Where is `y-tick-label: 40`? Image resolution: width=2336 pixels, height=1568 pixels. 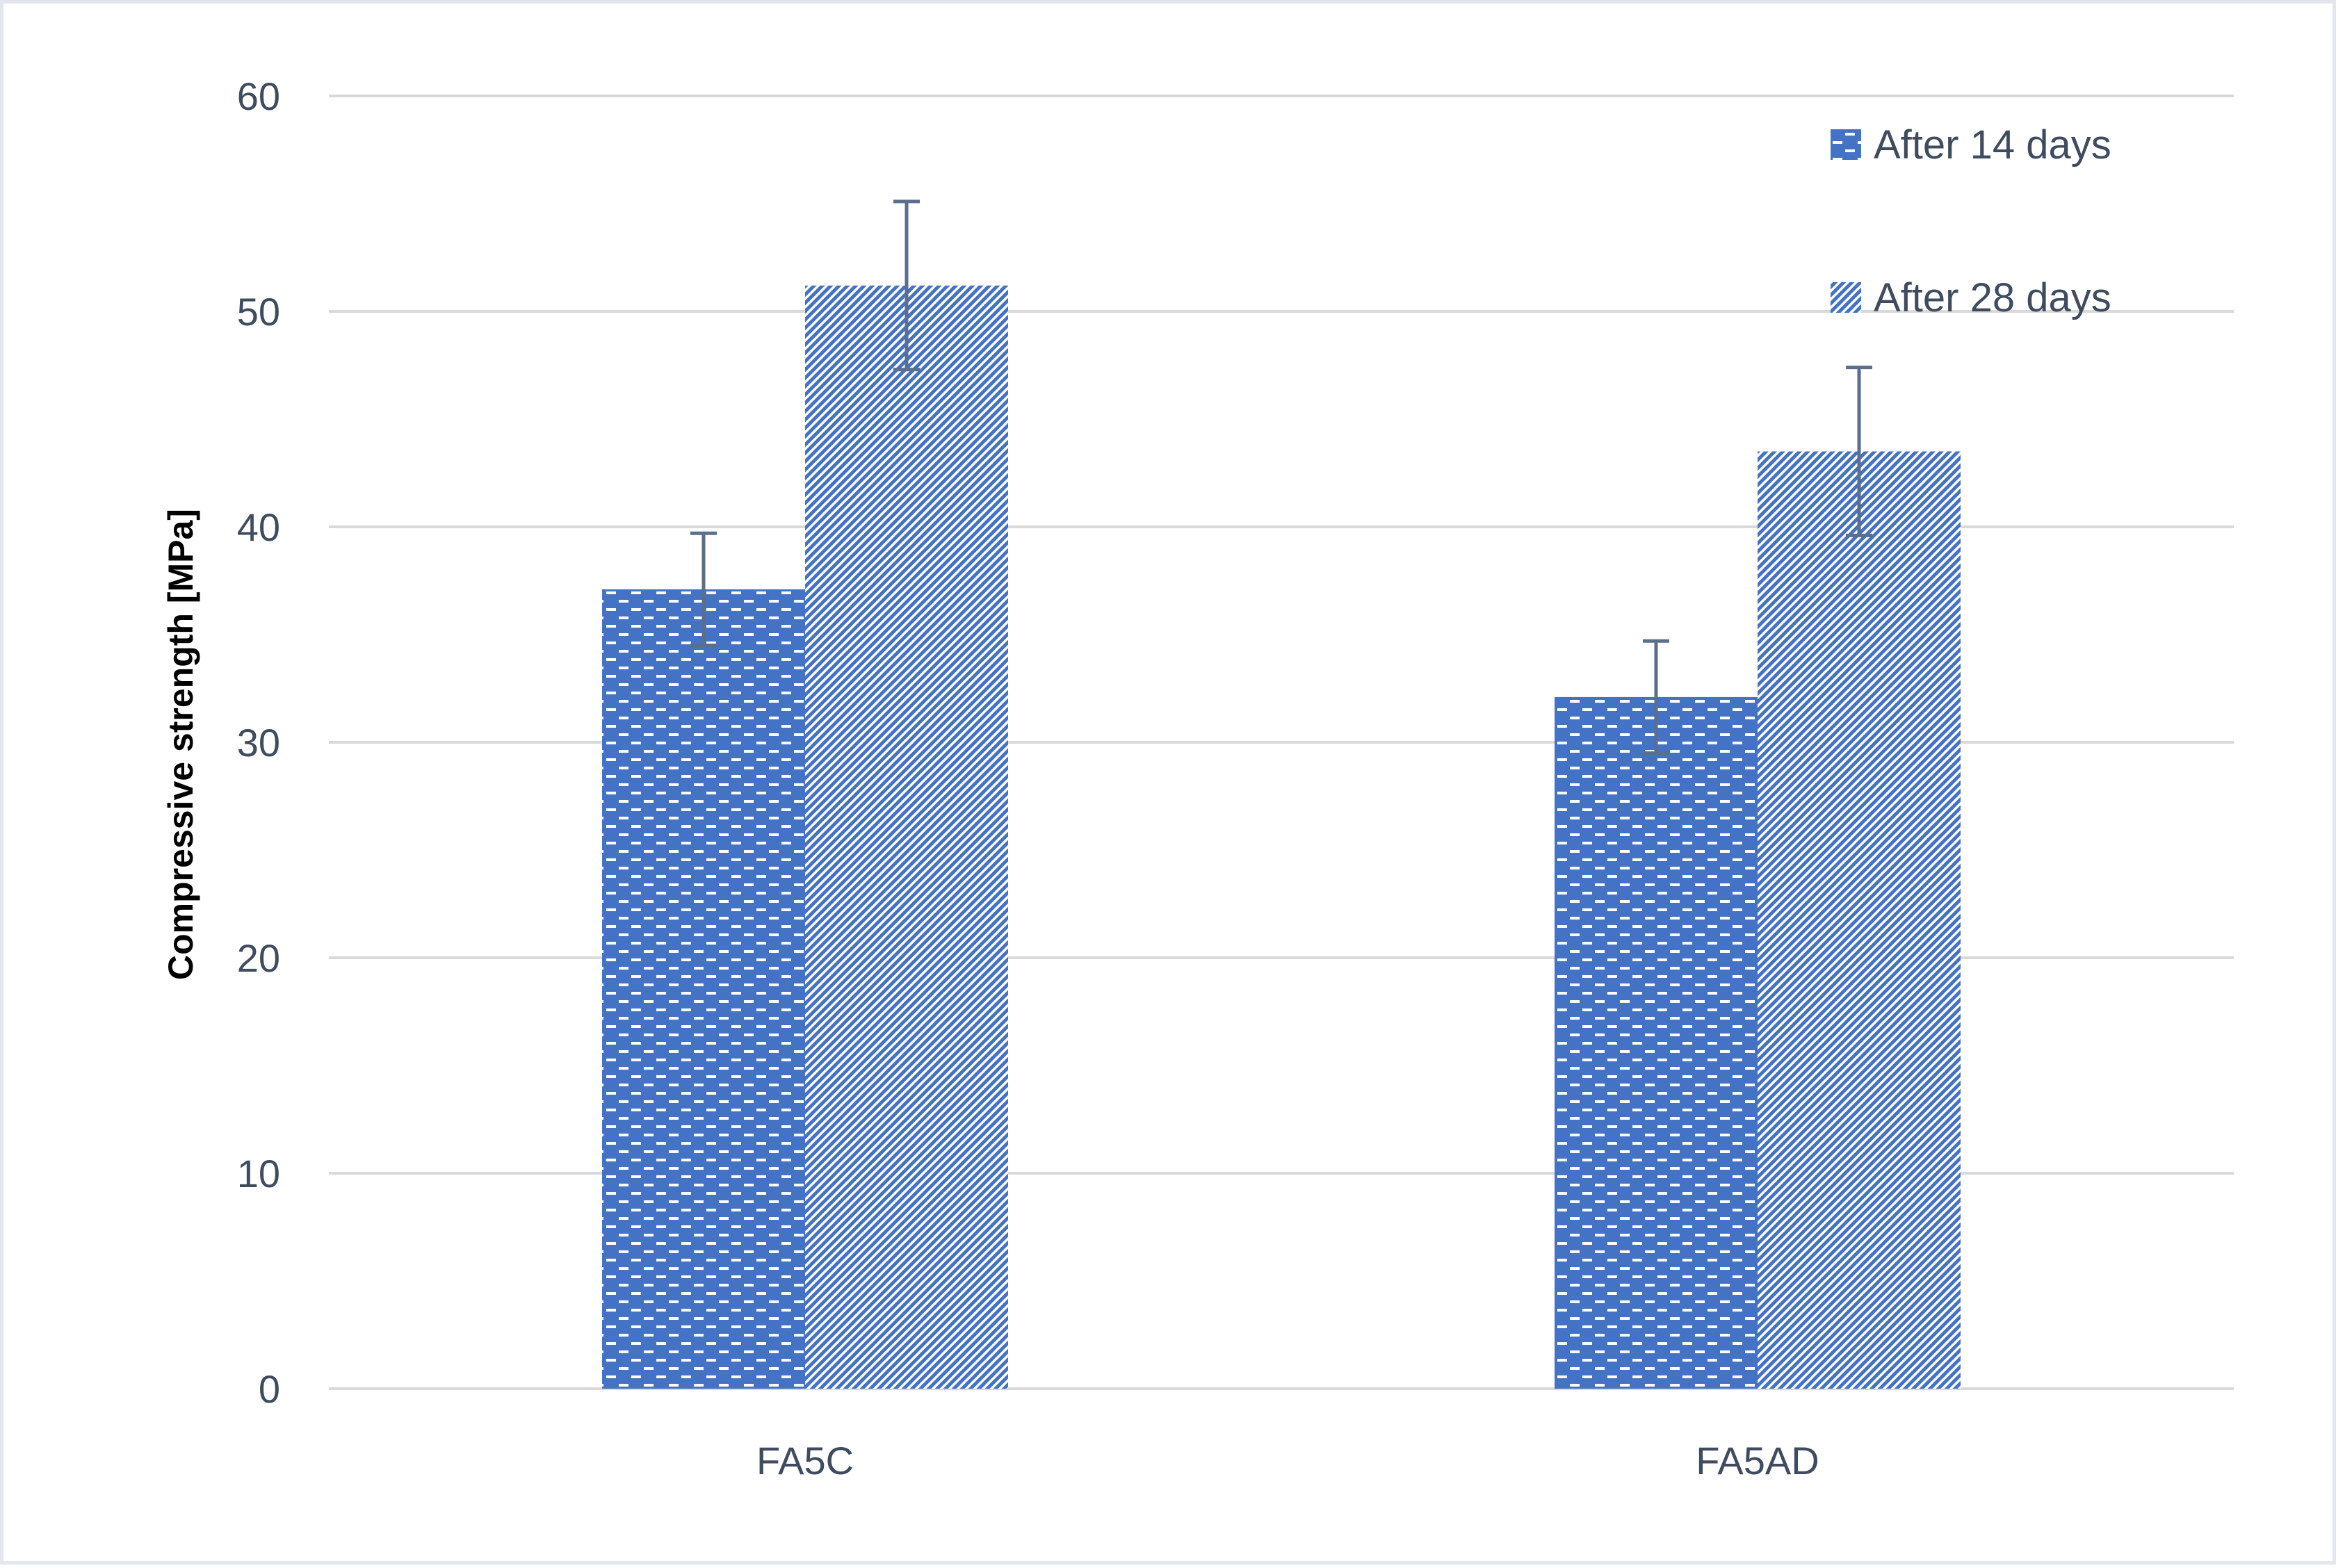
y-tick-label: 40 is located at coordinates (258, 527).